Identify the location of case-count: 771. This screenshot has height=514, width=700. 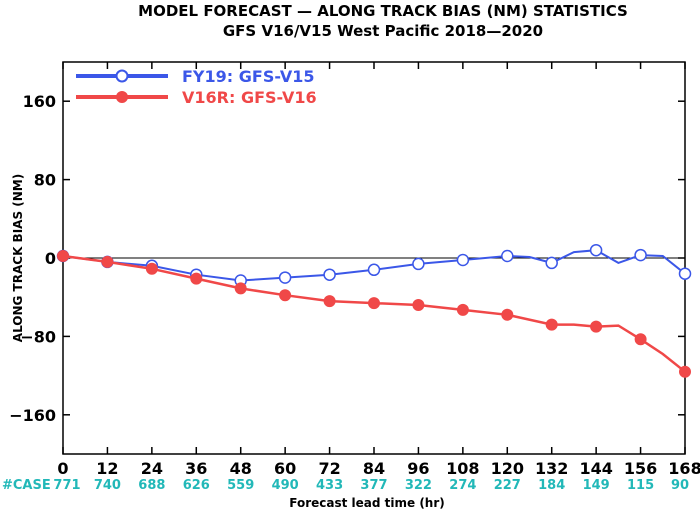
(66, 485).